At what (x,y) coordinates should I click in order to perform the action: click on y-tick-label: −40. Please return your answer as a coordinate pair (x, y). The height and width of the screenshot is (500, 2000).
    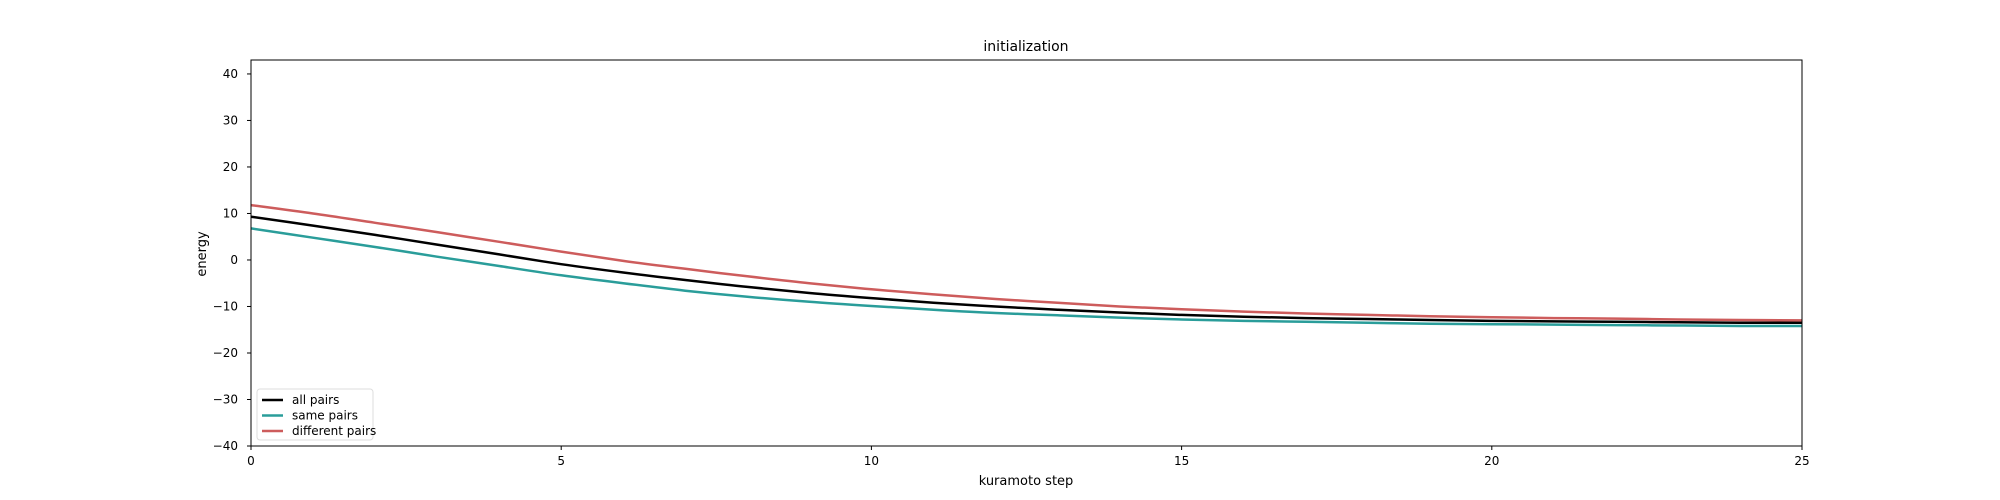
    Looking at the image, I should click on (225, 446).